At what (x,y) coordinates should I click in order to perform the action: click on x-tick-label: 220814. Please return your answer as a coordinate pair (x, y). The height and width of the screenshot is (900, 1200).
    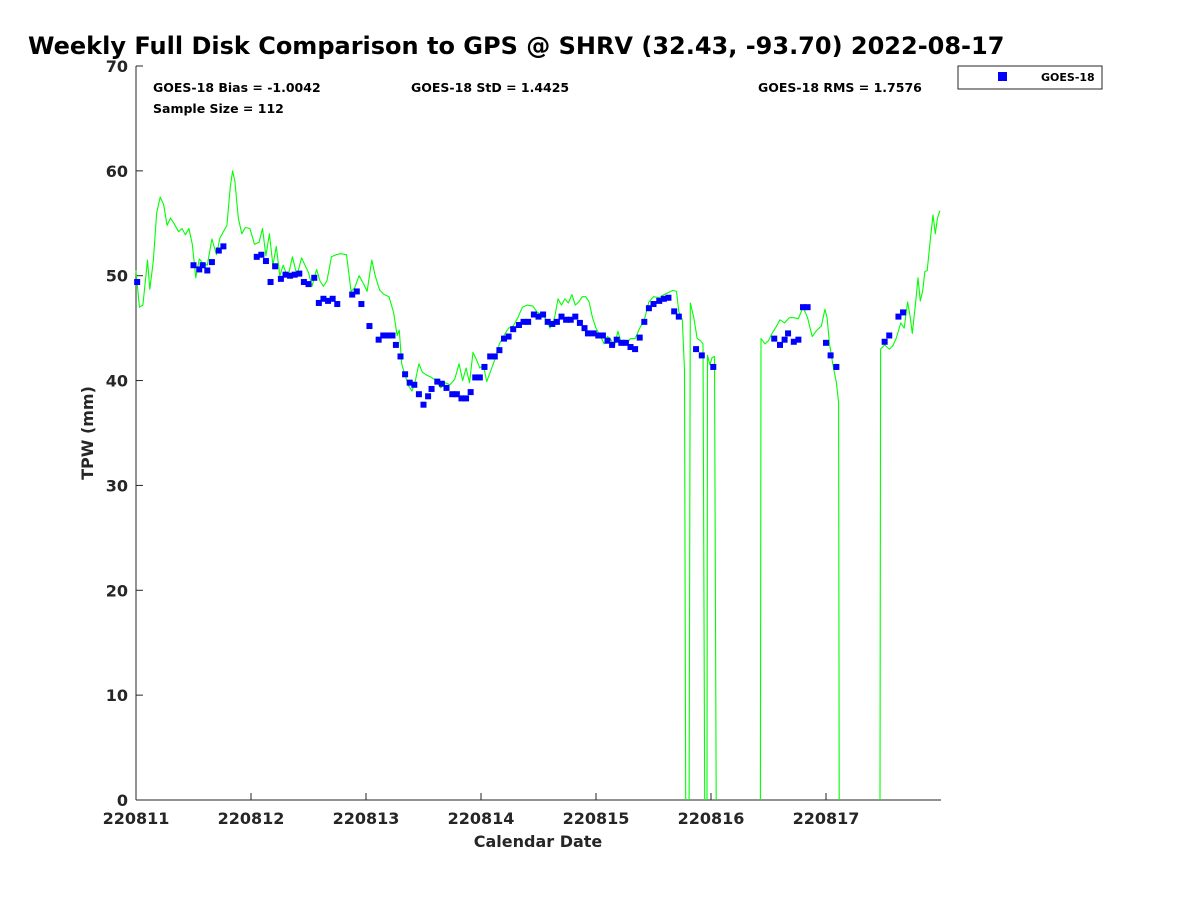
    Looking at the image, I should click on (481, 818).